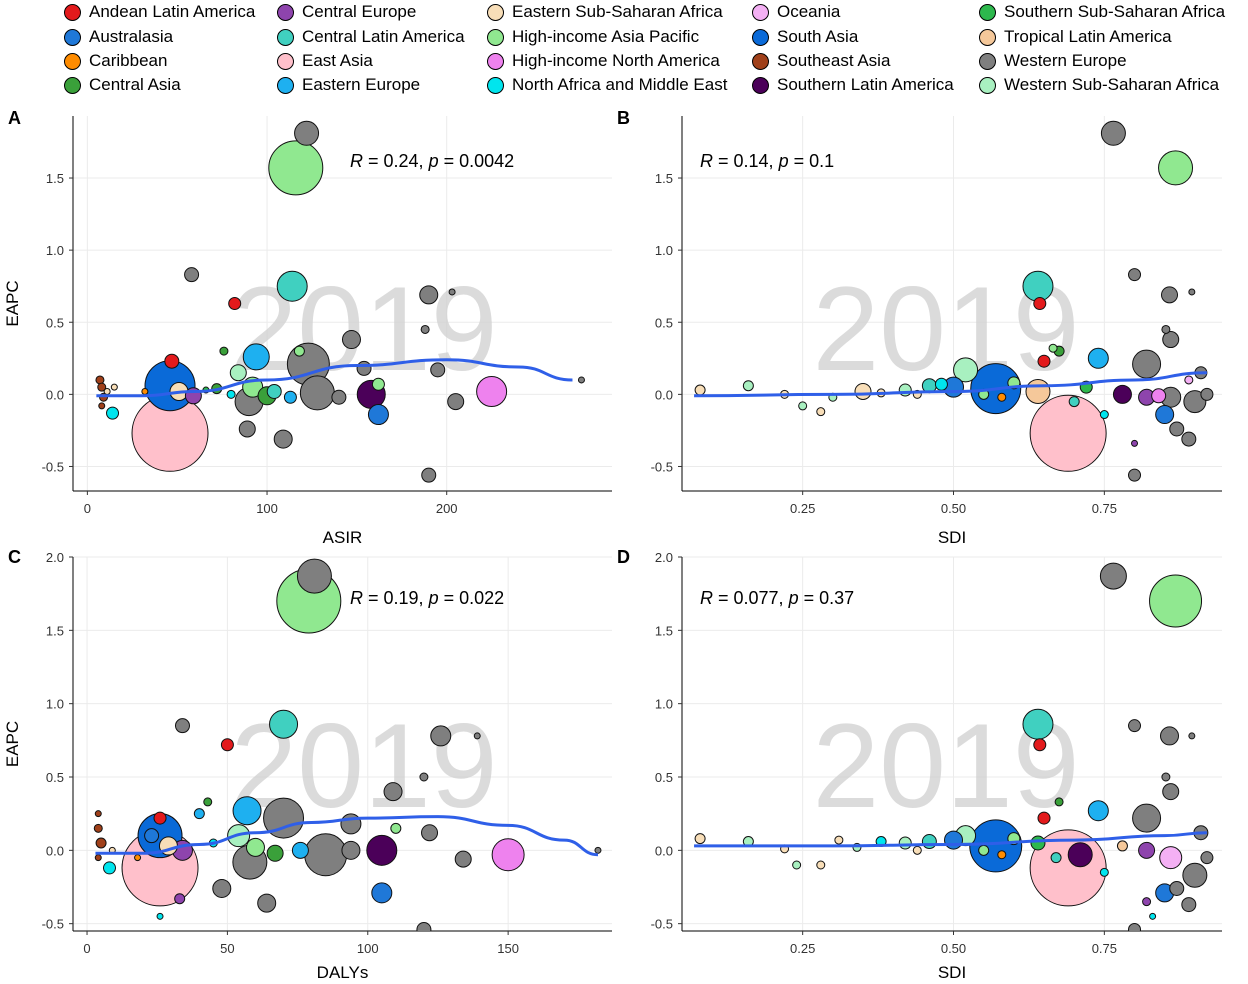 This screenshot has width=1248, height=984. Describe the element at coordinates (593, 37) in the screenshot. I see `legend-item: High-income Asia Pacific` at that location.